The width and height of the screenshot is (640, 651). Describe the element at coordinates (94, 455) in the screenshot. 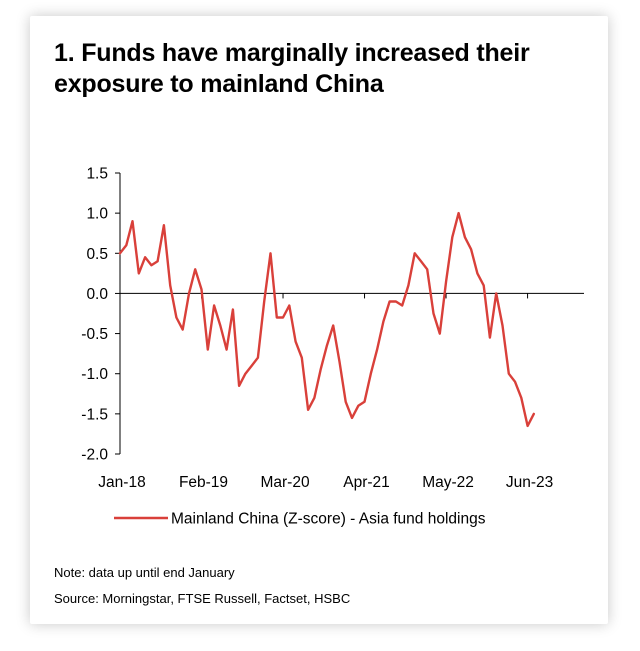

I see `y-tick-label: -2.0` at that location.